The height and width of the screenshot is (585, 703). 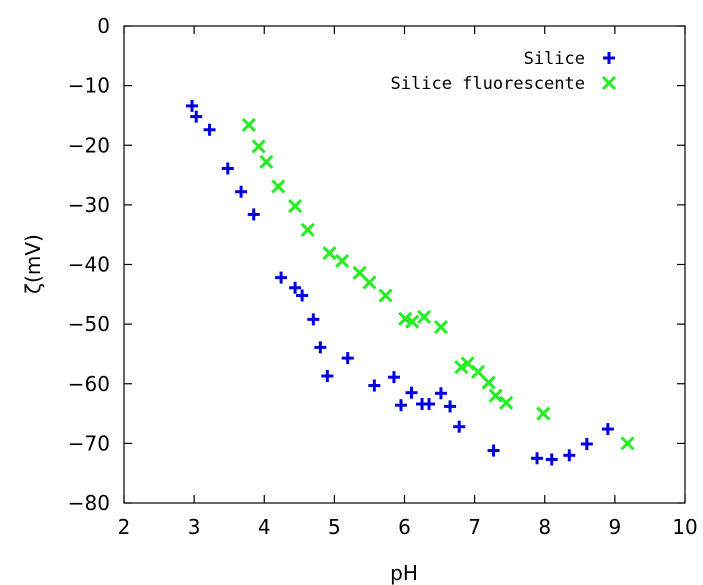 I want to click on y-tick-label: −50, so click(x=89, y=324).